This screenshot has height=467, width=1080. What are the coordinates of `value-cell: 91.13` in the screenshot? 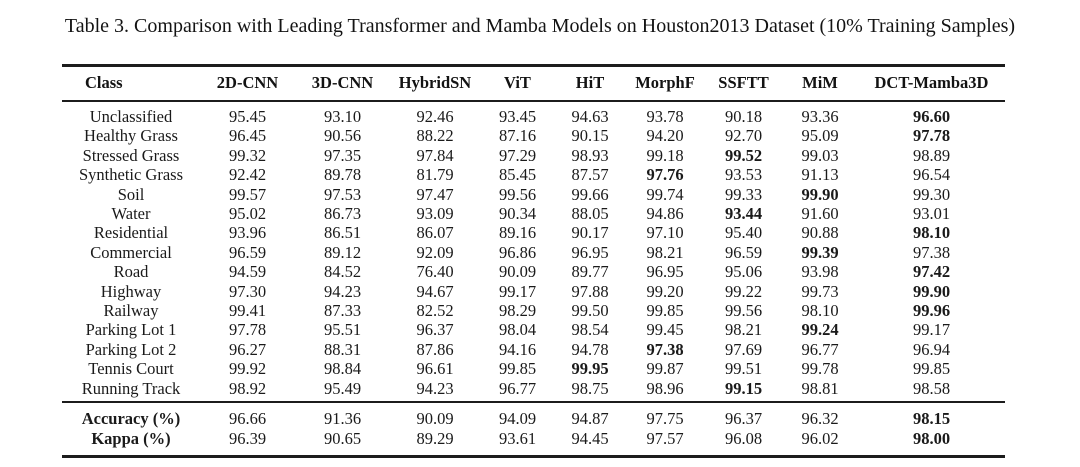 It's located at (820, 175).